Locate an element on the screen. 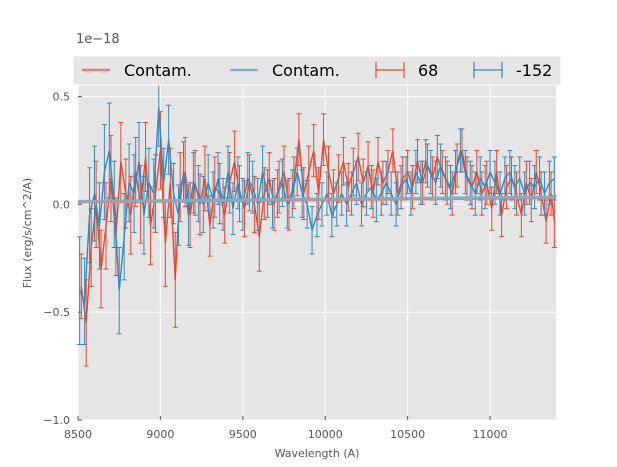 The height and width of the screenshot is (467, 617). x-axis-label: Wavelength (A) is located at coordinates (317, 453).